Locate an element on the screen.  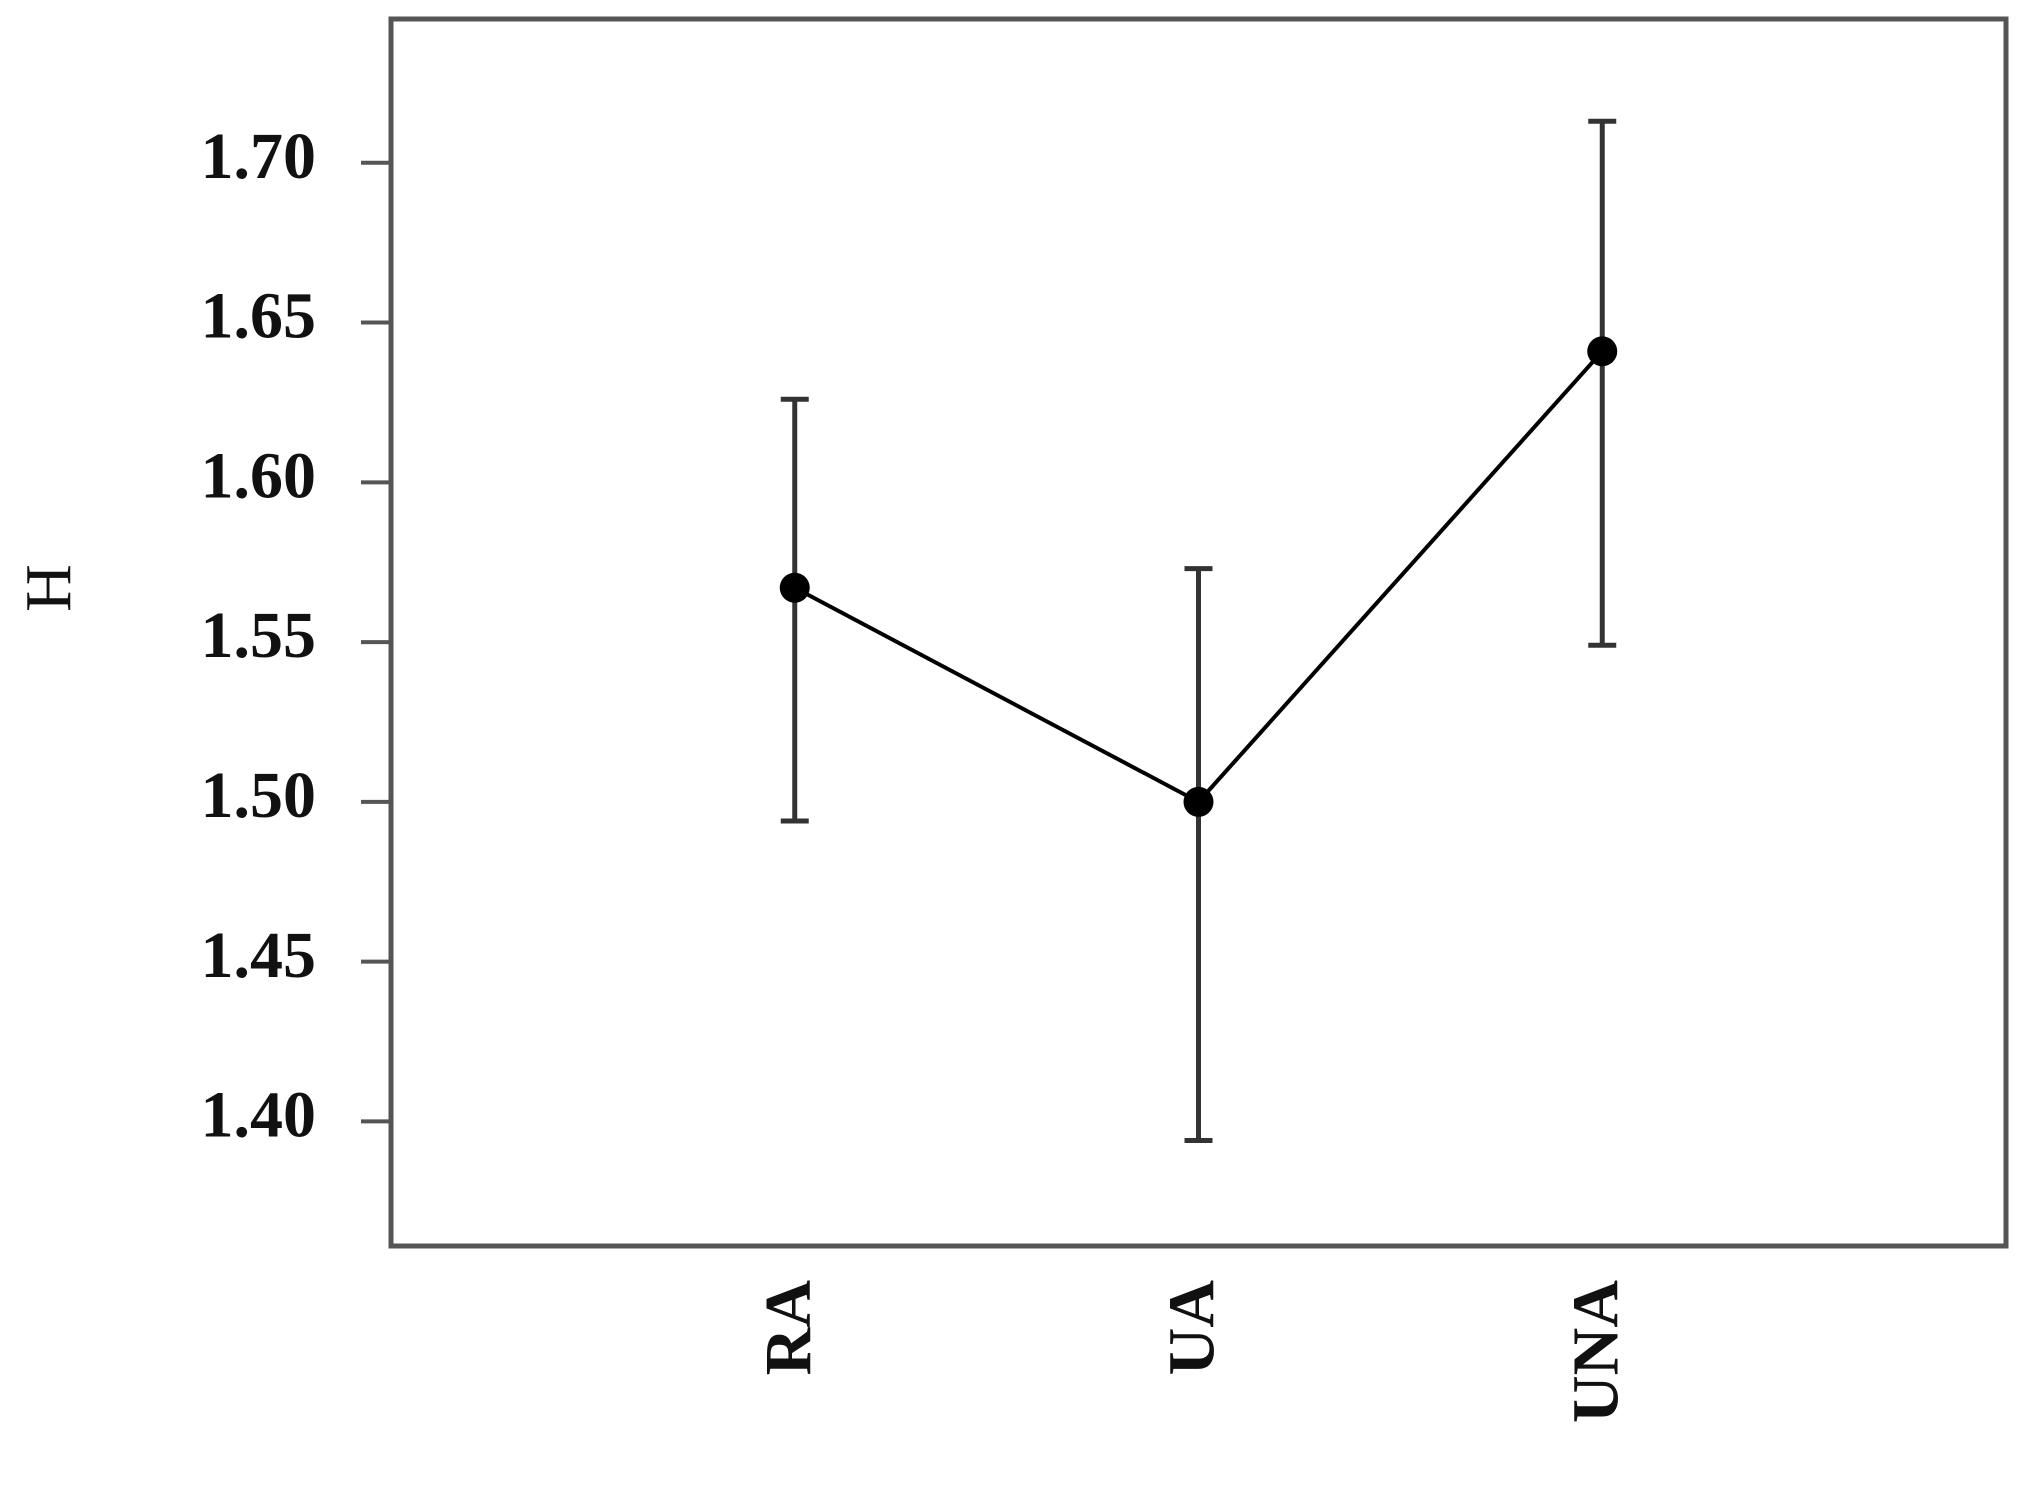
y-tick-label: 1.55 is located at coordinates (259, 635).